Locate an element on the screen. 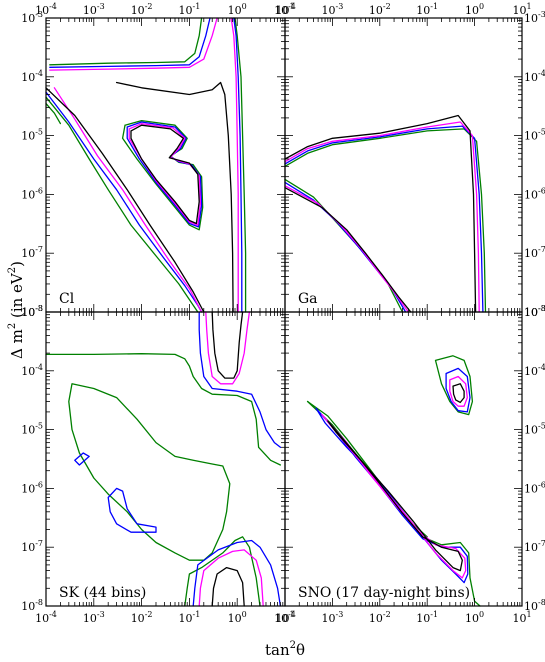  panel-label-4: SNO (17 day-night bins) is located at coordinates (384, 593).